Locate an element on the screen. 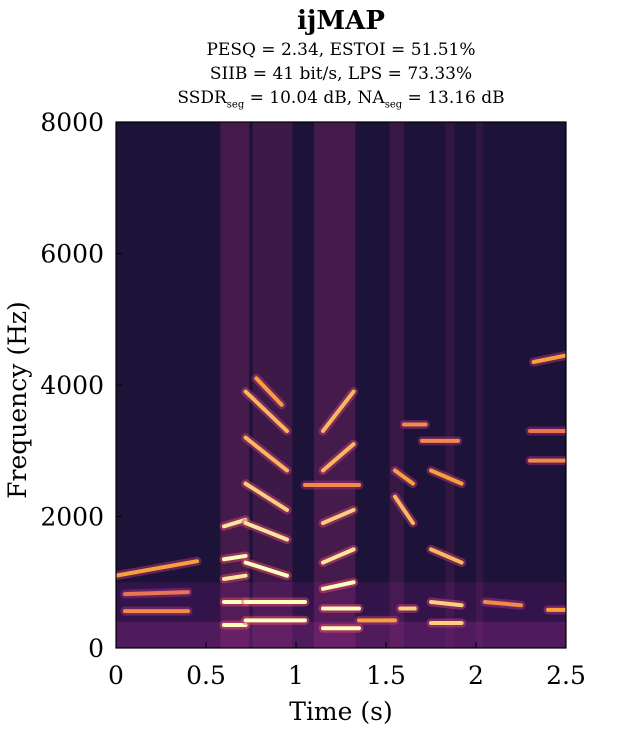 This screenshot has height=730, width=625. metrics-line-1: PESQ = 2.34, ESTOI = 51.51% is located at coordinates (341, 50).